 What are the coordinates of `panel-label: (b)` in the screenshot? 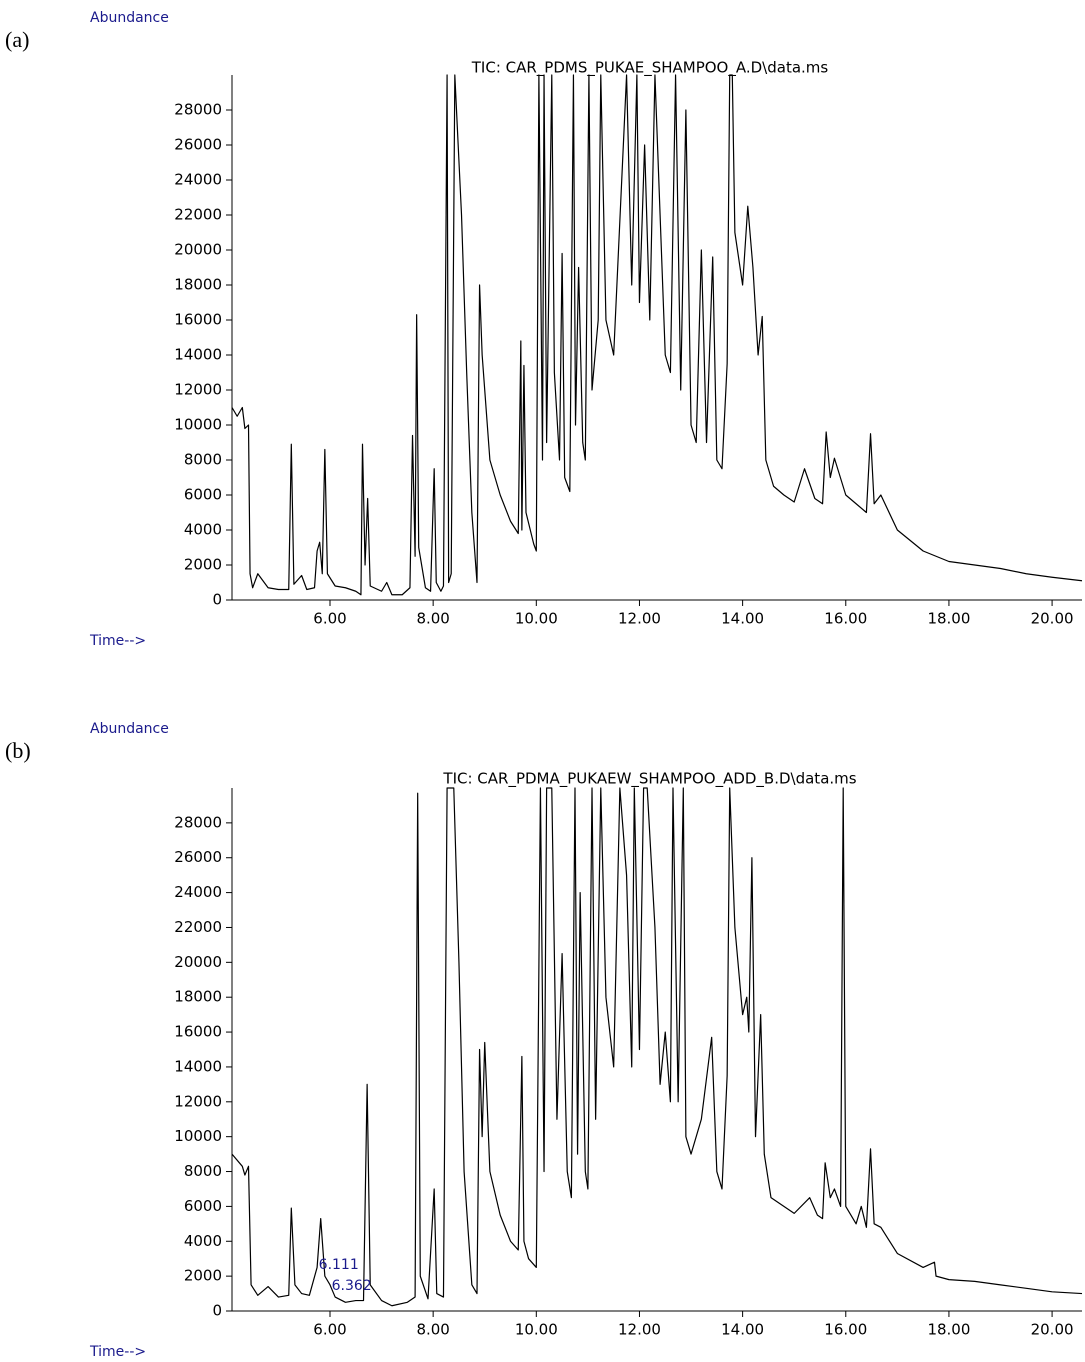 It's located at (18, 750).